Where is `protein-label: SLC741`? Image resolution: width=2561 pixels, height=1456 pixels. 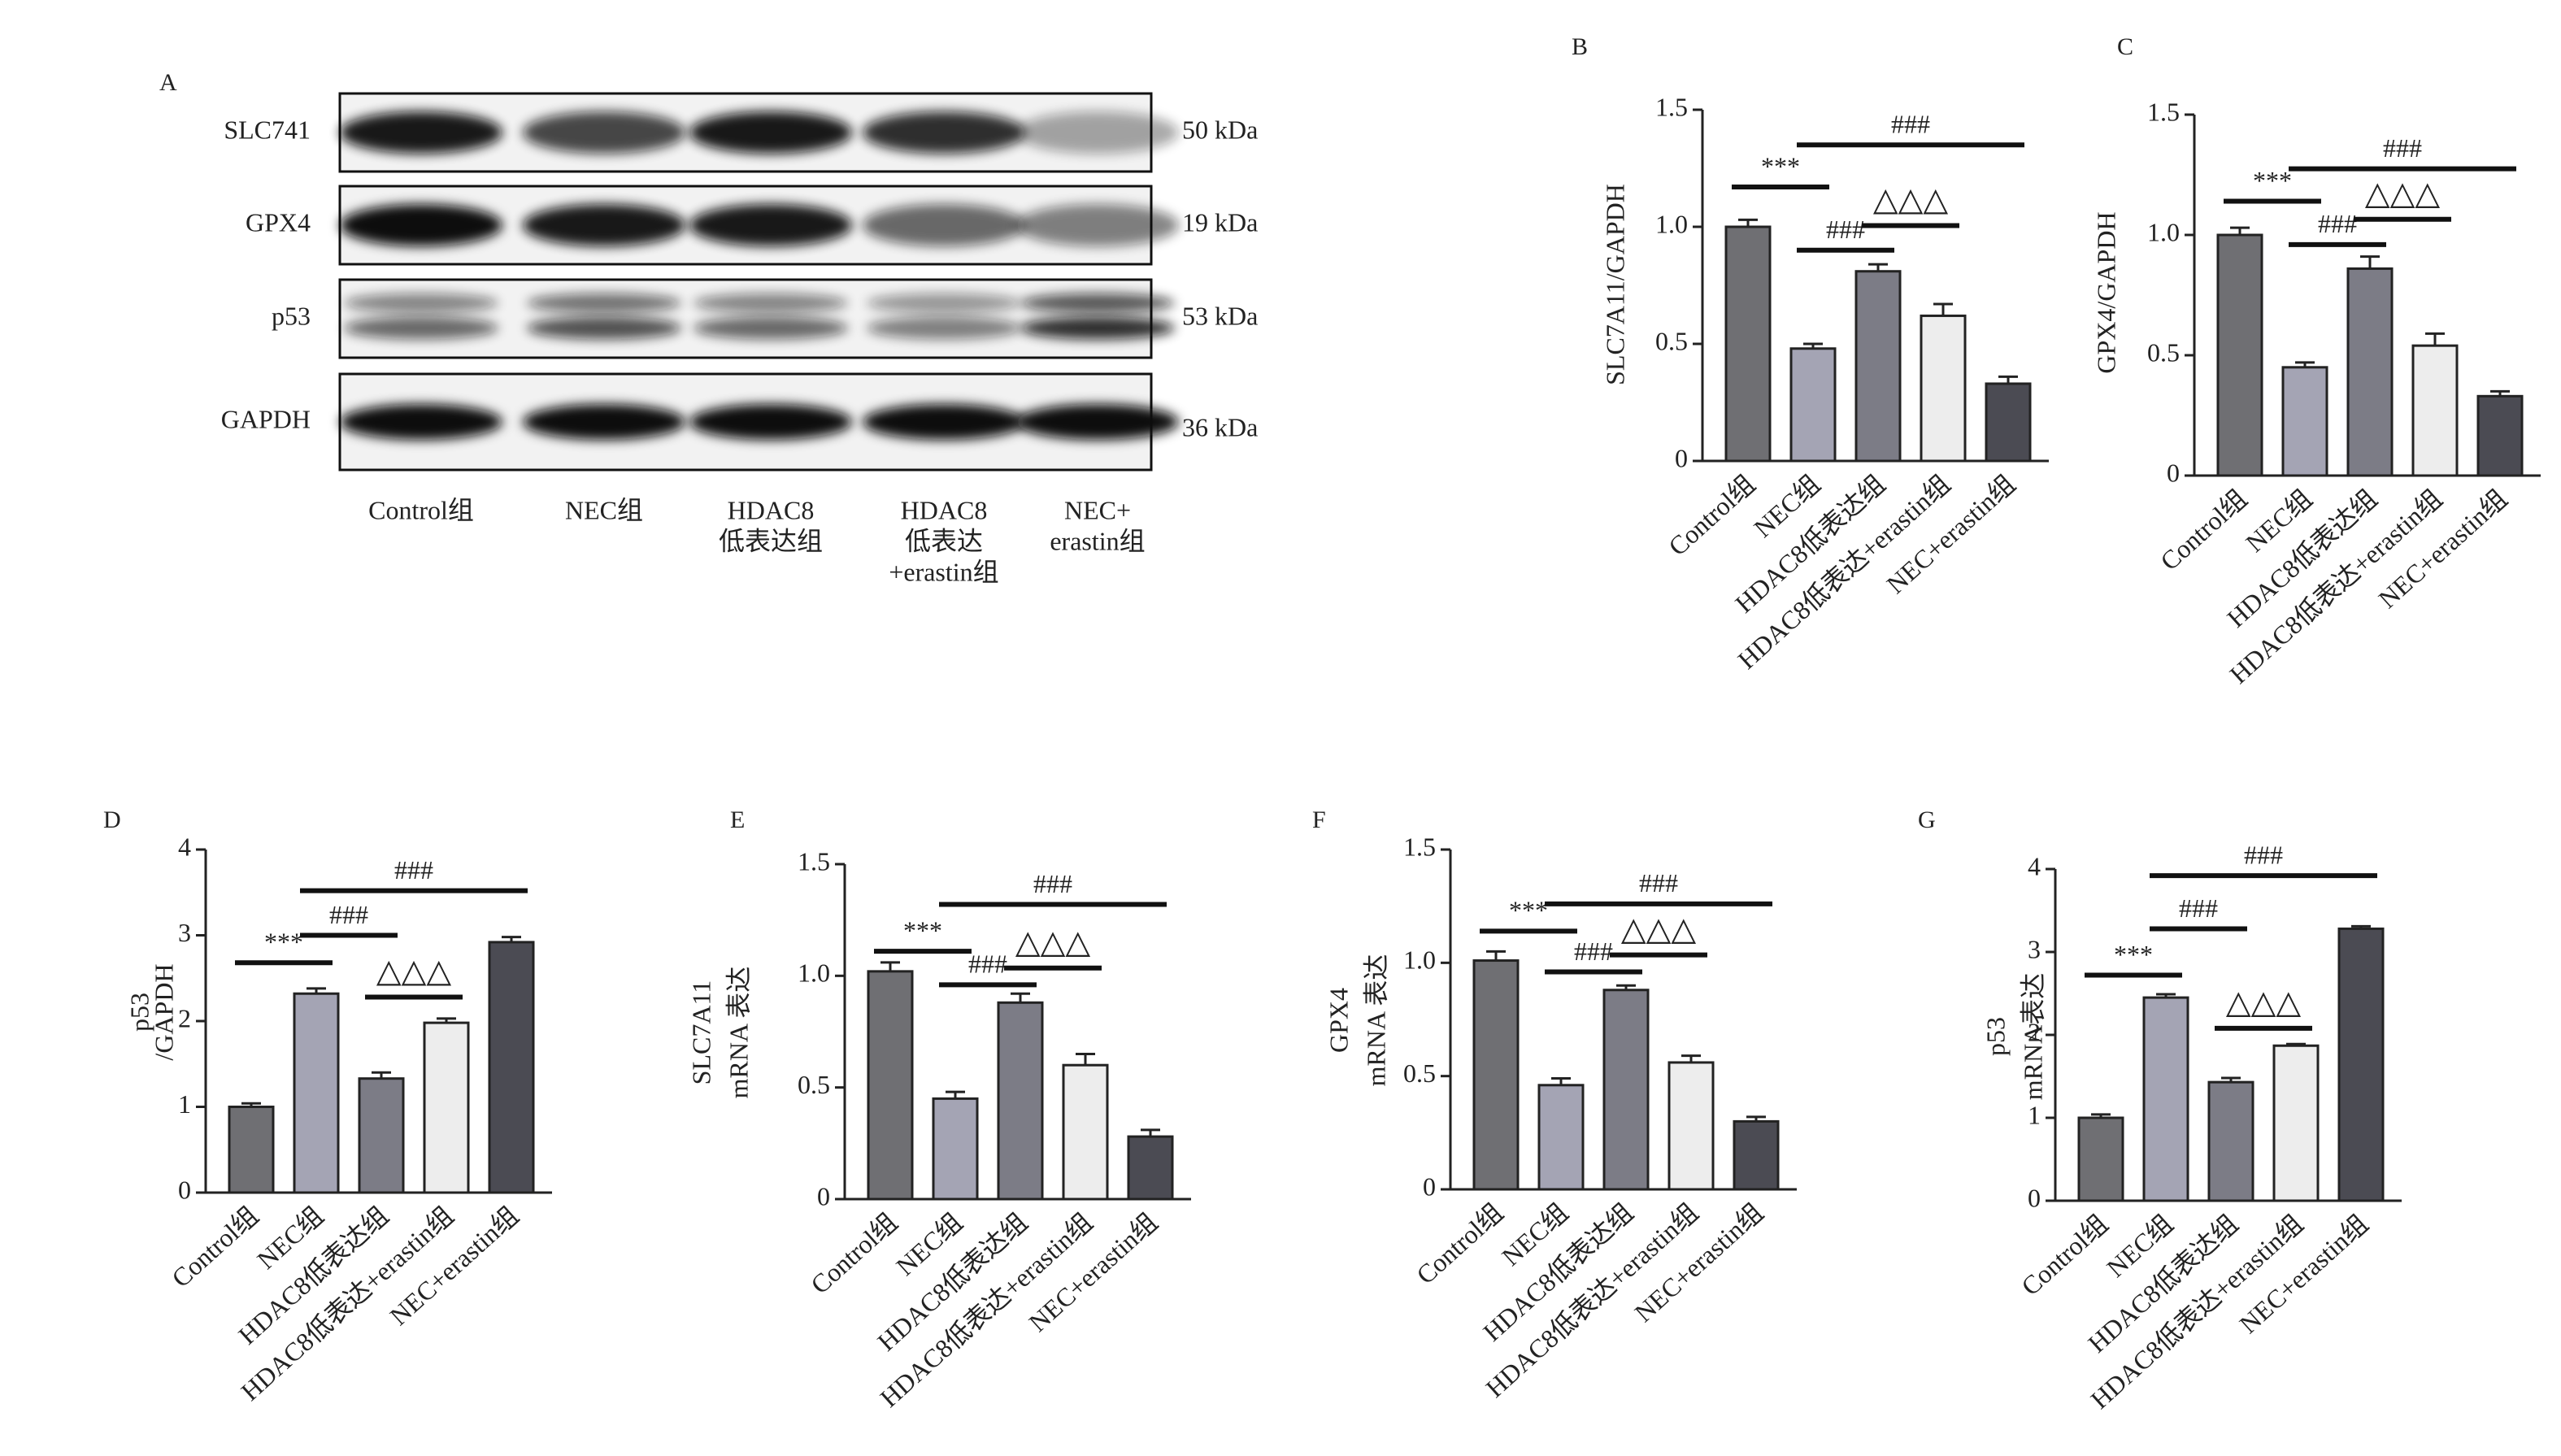 protein-label: SLC741 is located at coordinates (267, 130).